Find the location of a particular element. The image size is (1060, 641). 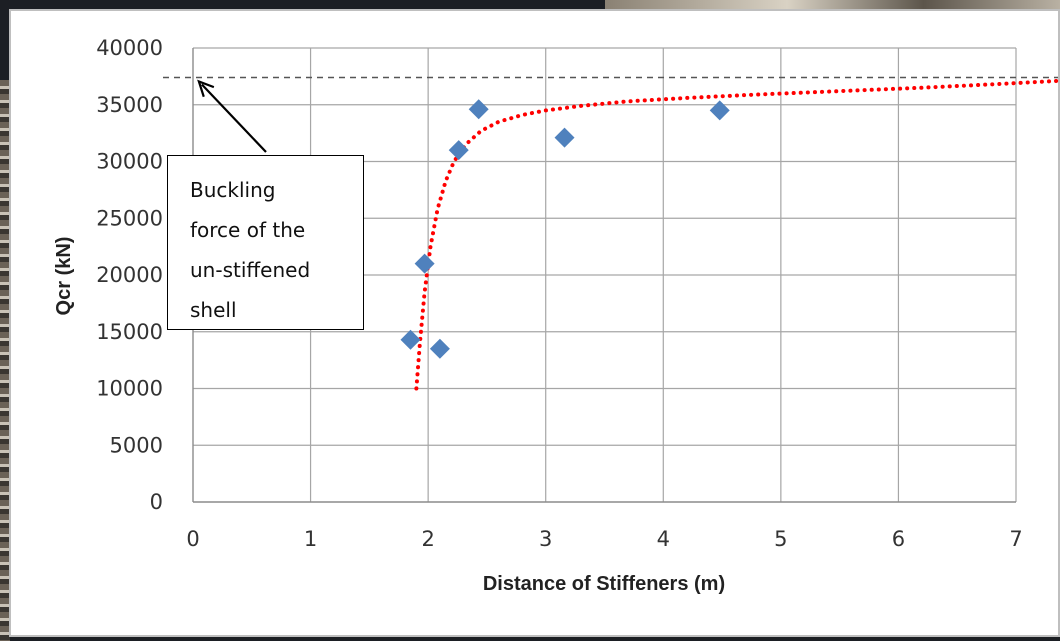

arrow-shaft is located at coordinates (234, 118).